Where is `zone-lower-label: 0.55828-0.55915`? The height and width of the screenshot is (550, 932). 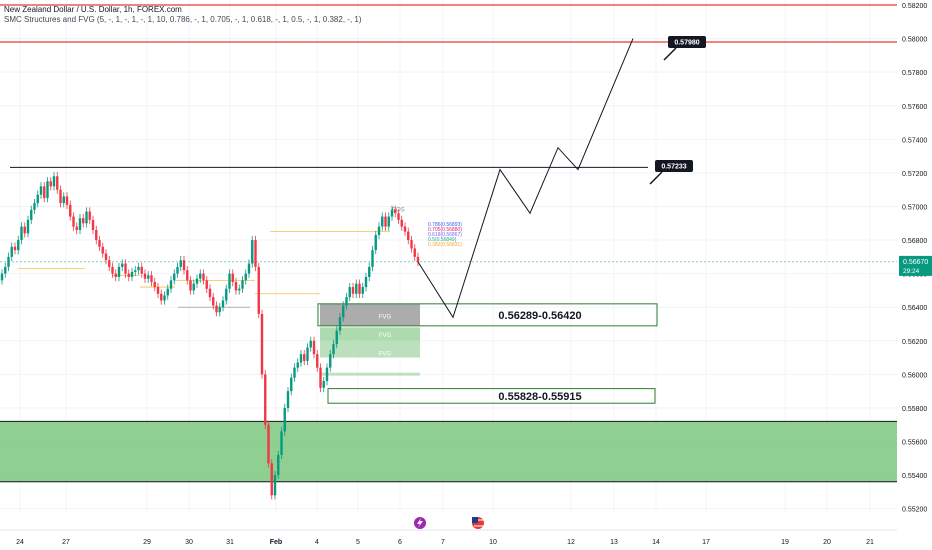
zone-lower-label: 0.55828-0.55915 is located at coordinates (539, 397).